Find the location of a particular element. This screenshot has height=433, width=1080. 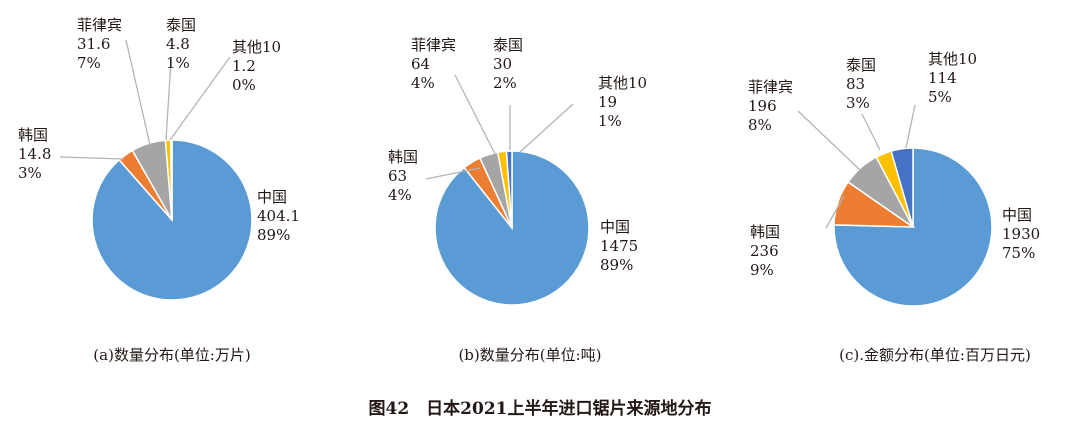

slice-label-percent: 9% is located at coordinates (762, 270).